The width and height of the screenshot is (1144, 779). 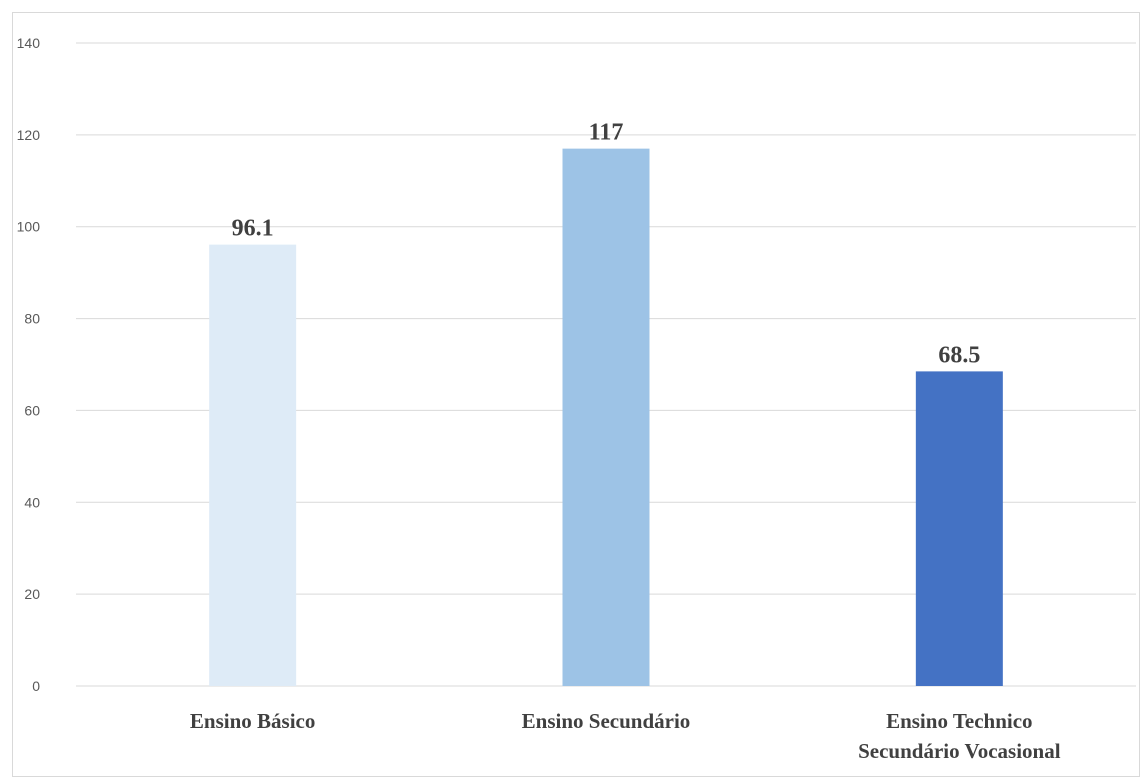 I want to click on y-axis-ticks: 0 20 40 60 80 100 120 140, so click(x=29, y=364).